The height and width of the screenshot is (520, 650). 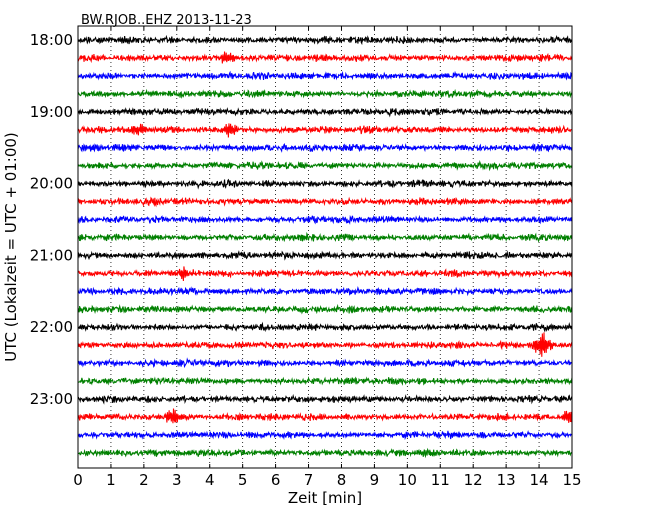 What do you see at coordinates (51, 112) in the screenshot?
I see `y-tick-label: 19:00` at bounding box center [51, 112].